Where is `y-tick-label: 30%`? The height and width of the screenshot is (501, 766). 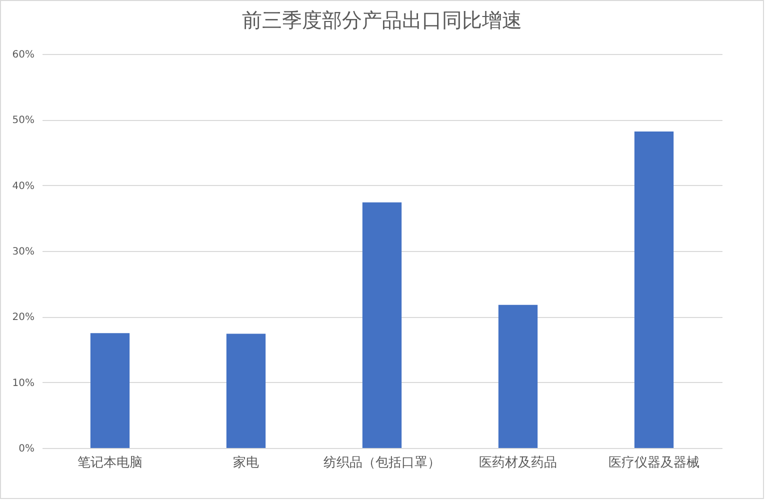 y-tick-label: 30% is located at coordinates (23, 252).